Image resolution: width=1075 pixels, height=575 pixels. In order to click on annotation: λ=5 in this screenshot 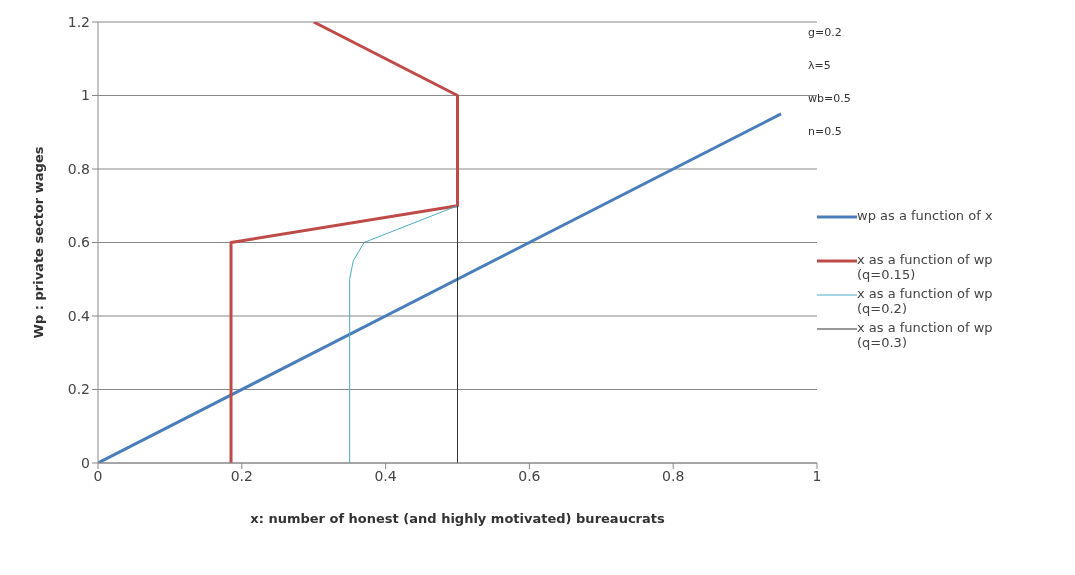, I will do `click(820, 66)`.